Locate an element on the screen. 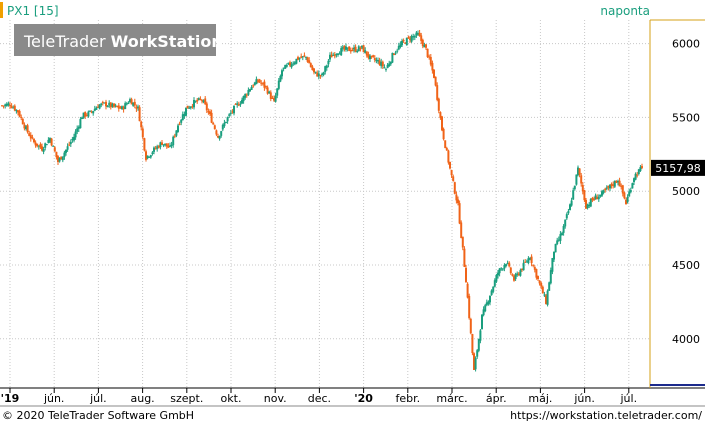 This screenshot has width=705, height=424. x-tick-label: '20 is located at coordinates (363, 398).